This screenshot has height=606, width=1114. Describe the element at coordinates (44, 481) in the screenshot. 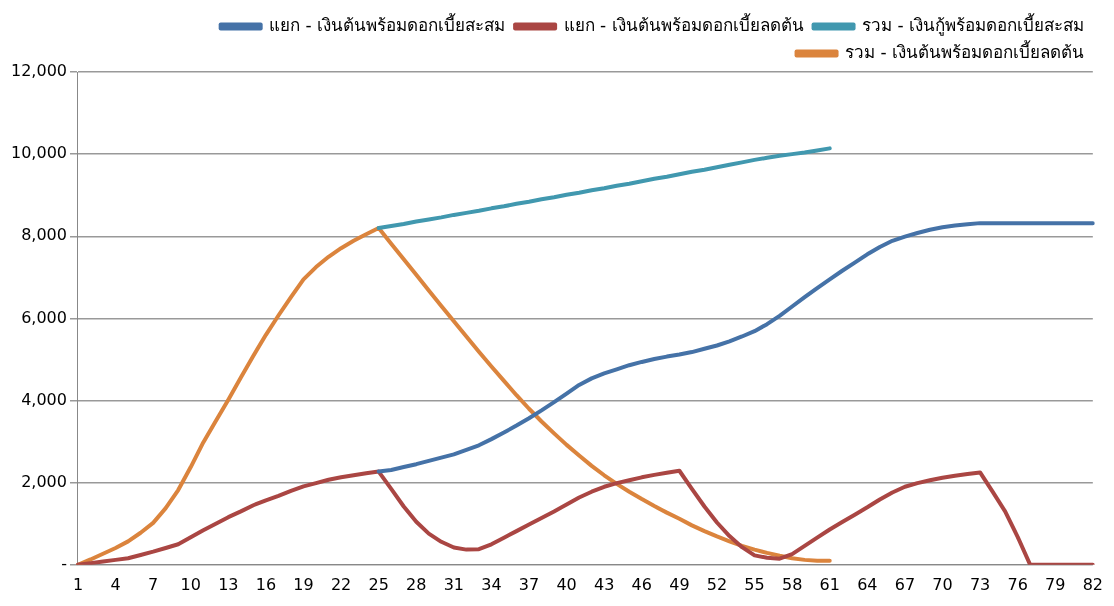

I see `y-tick-label: 2,000` at that location.